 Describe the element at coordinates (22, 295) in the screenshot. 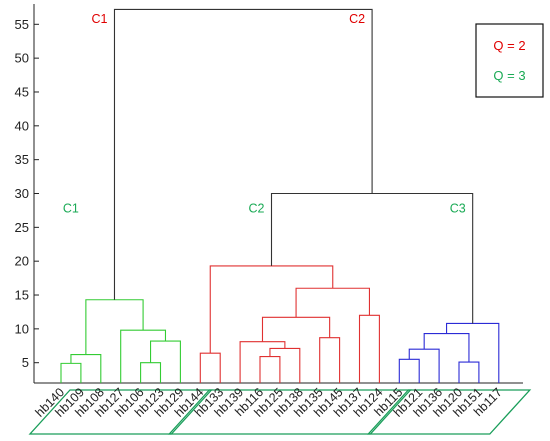

I see `y-tick-label: 15` at that location.